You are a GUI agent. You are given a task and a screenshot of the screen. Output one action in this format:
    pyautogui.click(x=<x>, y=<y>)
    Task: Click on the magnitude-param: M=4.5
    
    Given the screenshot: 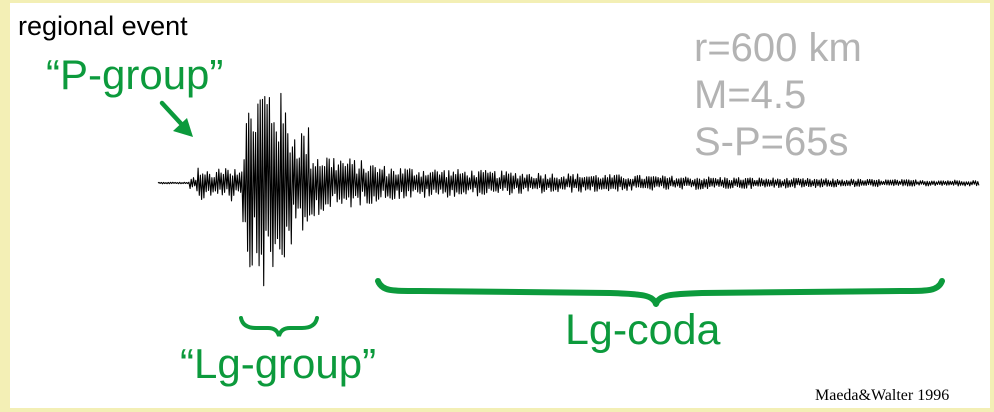 What is the action you would take?
    pyautogui.click(x=750, y=95)
    